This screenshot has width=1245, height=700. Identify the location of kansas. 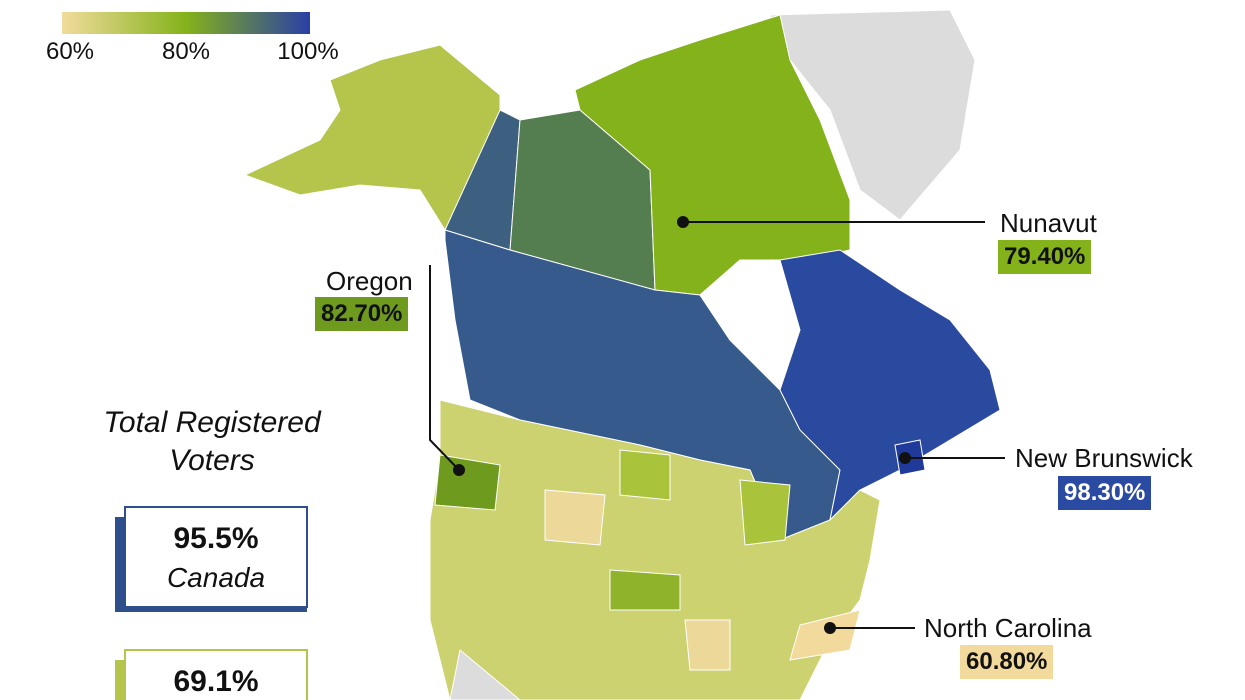
(645, 590).